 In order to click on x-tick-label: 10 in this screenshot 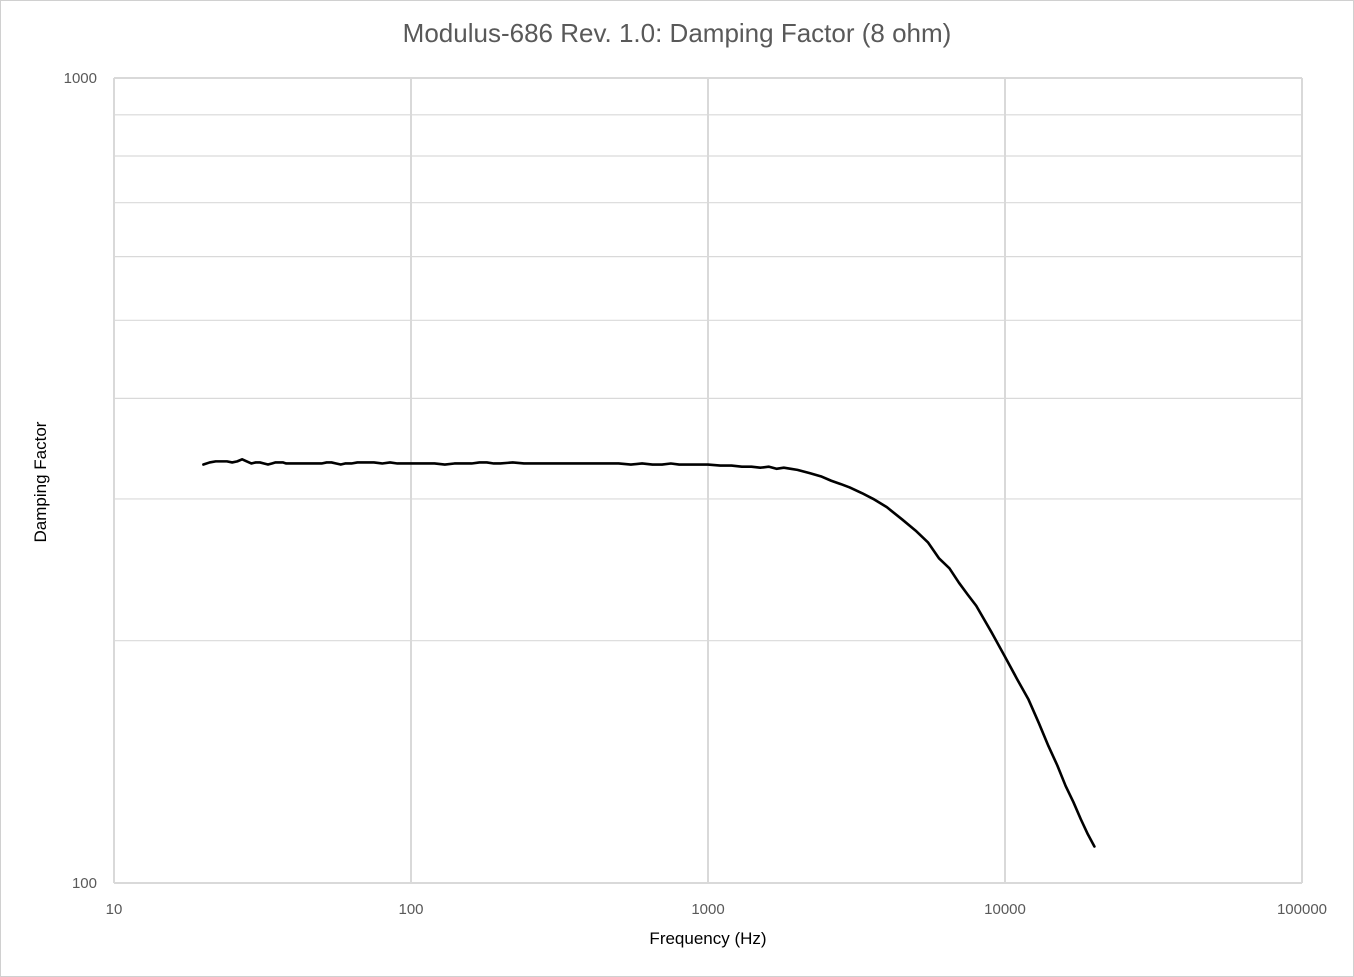, I will do `click(114, 909)`.